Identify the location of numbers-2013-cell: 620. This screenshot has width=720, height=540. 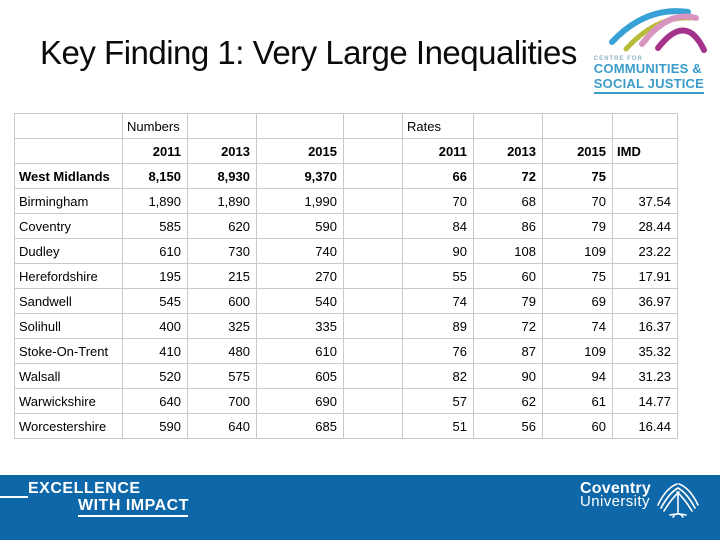
(222, 226).